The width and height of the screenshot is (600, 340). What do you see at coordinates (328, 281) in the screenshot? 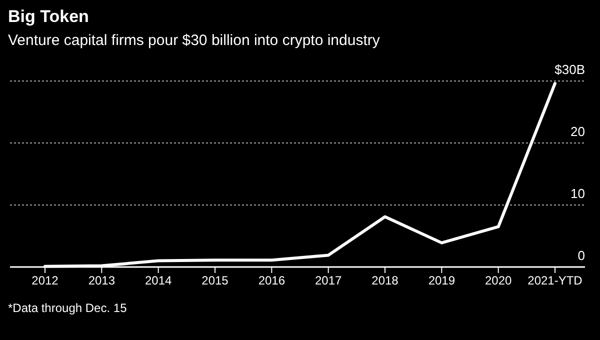
I see `x-tick-label: 2017` at bounding box center [328, 281].